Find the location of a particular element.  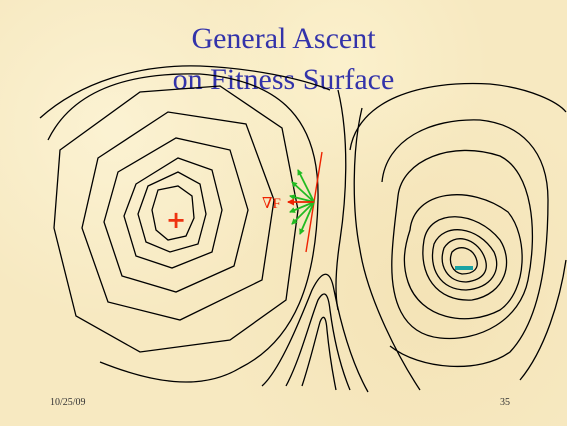

left-outer-contour is located at coordinates (185, 92).